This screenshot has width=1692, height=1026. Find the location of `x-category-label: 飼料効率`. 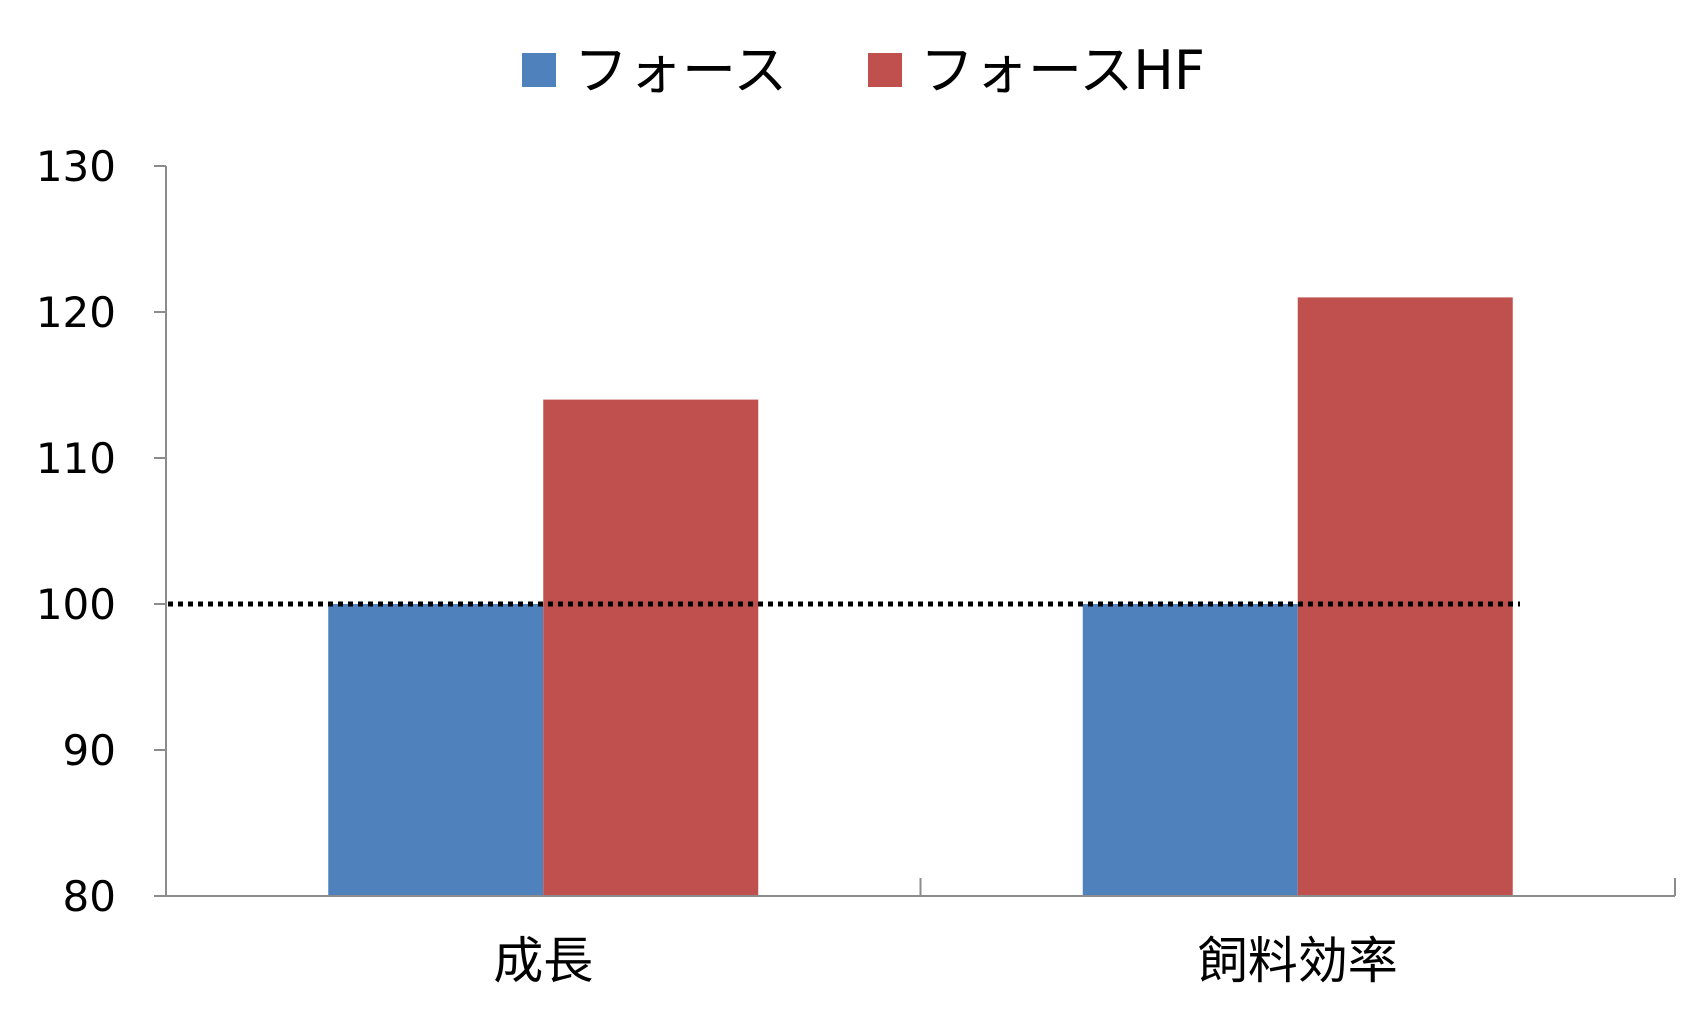

x-category-label: 飼料効率 is located at coordinates (1298, 961).